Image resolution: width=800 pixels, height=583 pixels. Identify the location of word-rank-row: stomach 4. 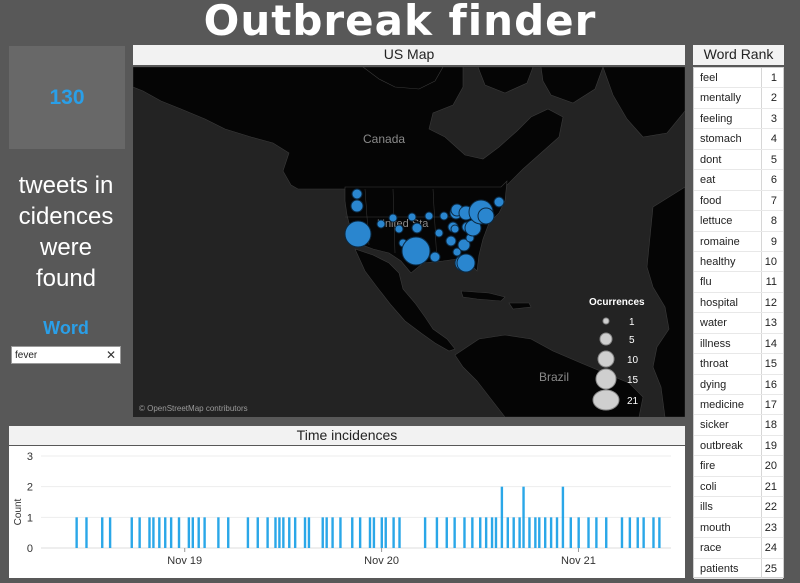
(738, 139).